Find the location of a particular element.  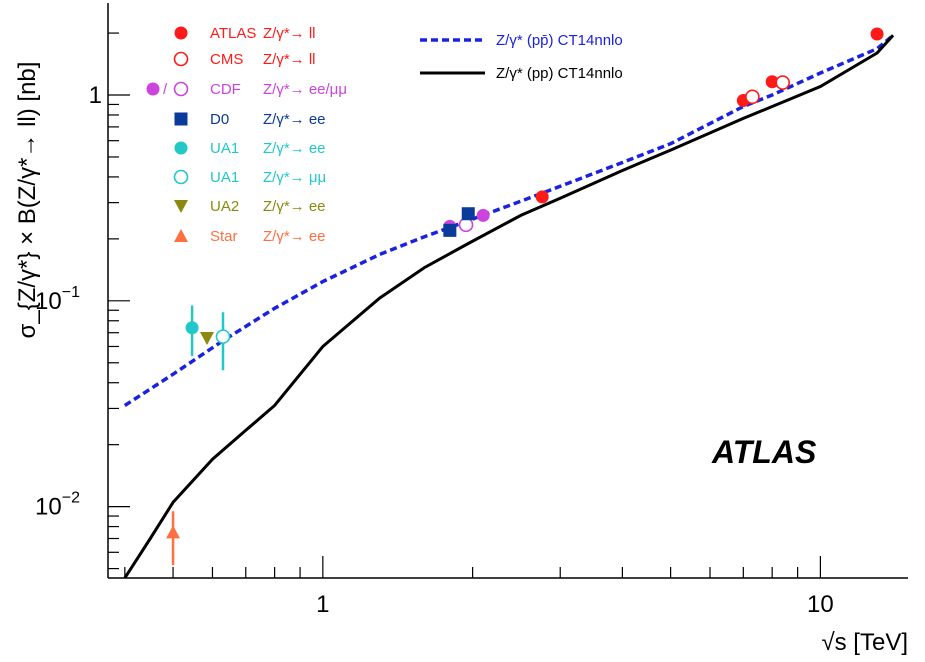

legend-curve-label: Z/γ* (pp) CT14nnlo is located at coordinates (559, 73).